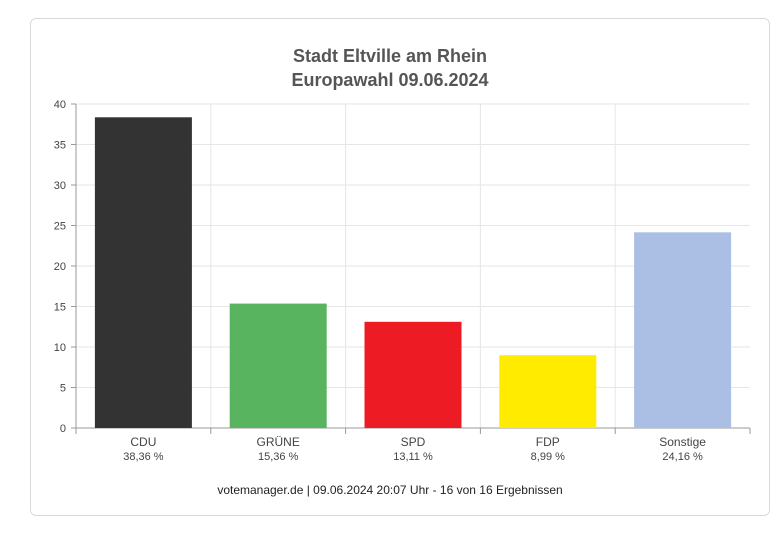 This screenshot has width=780, height=560. What do you see at coordinates (390, 80) in the screenshot?
I see `chart-subtitle: Europawahl 09.06.2024` at bounding box center [390, 80].